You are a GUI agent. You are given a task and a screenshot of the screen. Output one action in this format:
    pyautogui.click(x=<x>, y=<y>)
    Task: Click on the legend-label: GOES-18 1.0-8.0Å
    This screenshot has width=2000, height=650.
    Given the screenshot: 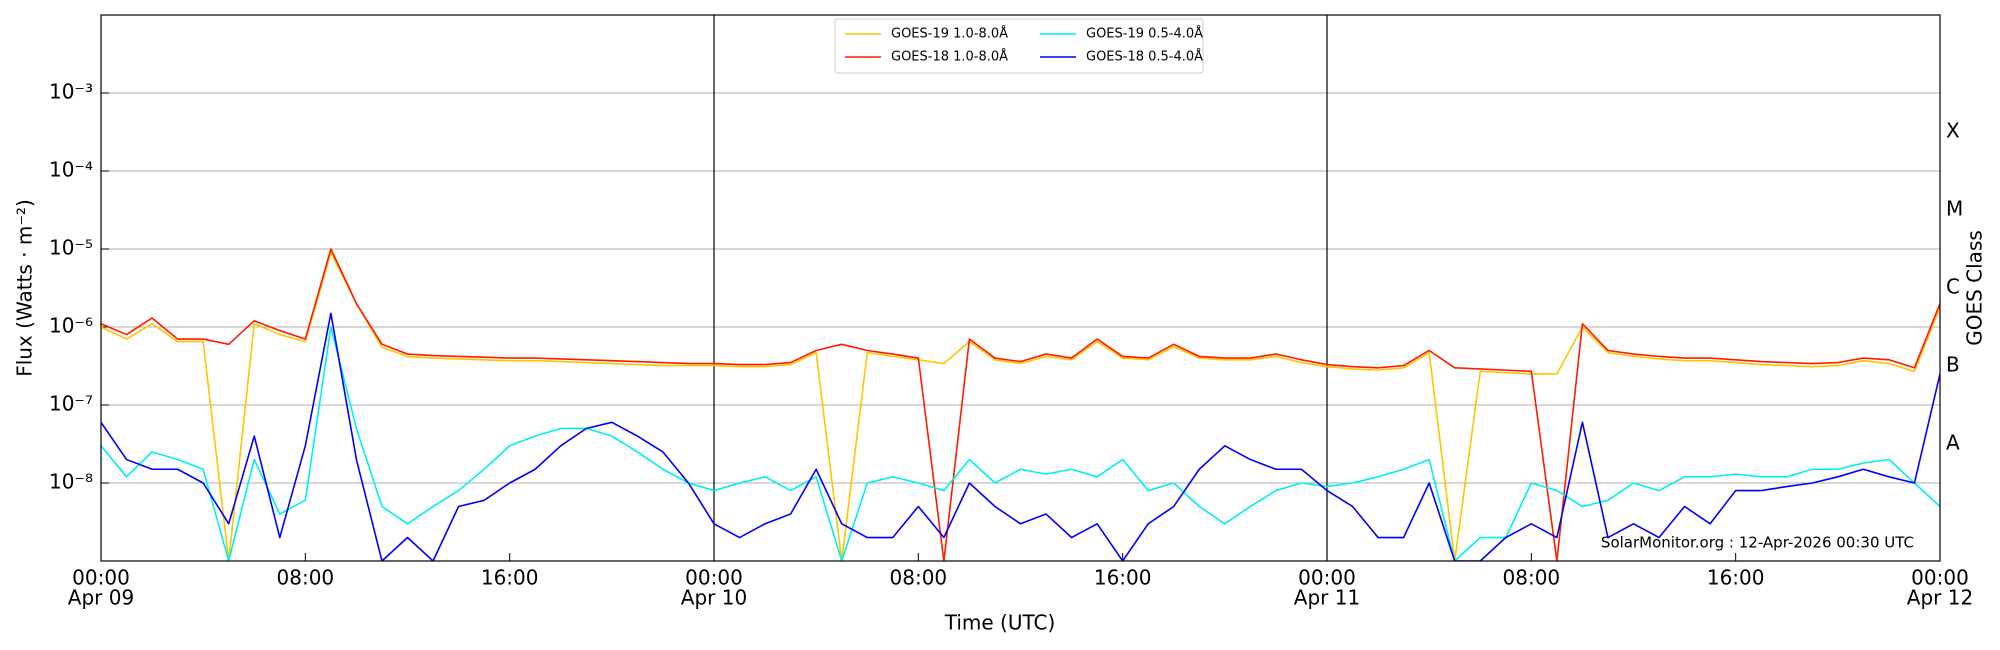 What is the action you would take?
    pyautogui.click(x=949, y=57)
    